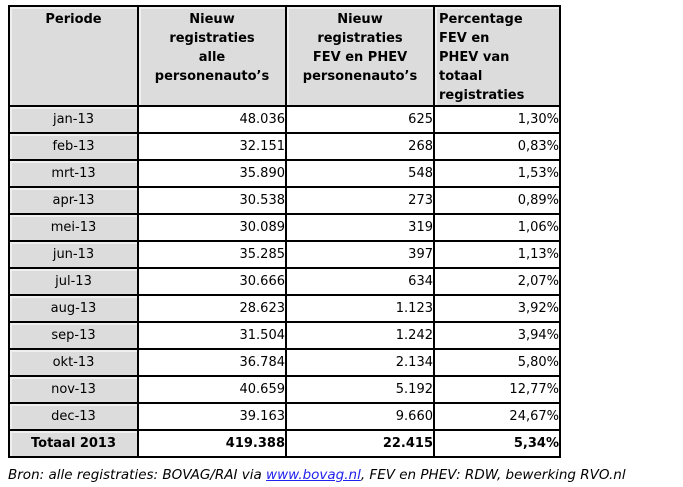 The width and height of the screenshot is (683, 487). I want to click on table-row: dec-13 39.163 9.660 24,67%, so click(284, 416).